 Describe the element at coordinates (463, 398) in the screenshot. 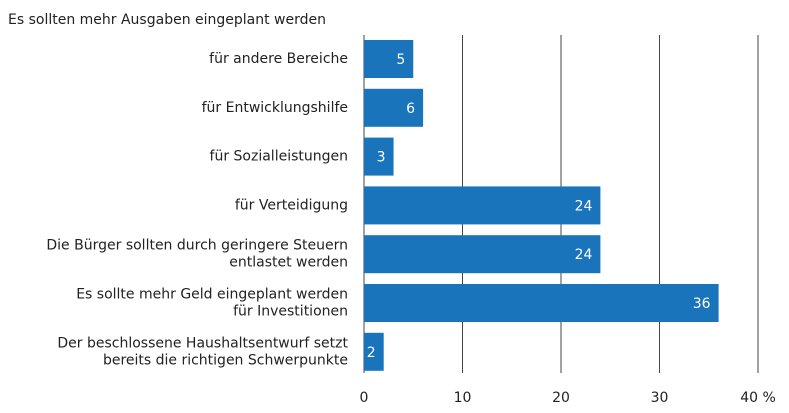

I see `x-tick-label: 10` at that location.